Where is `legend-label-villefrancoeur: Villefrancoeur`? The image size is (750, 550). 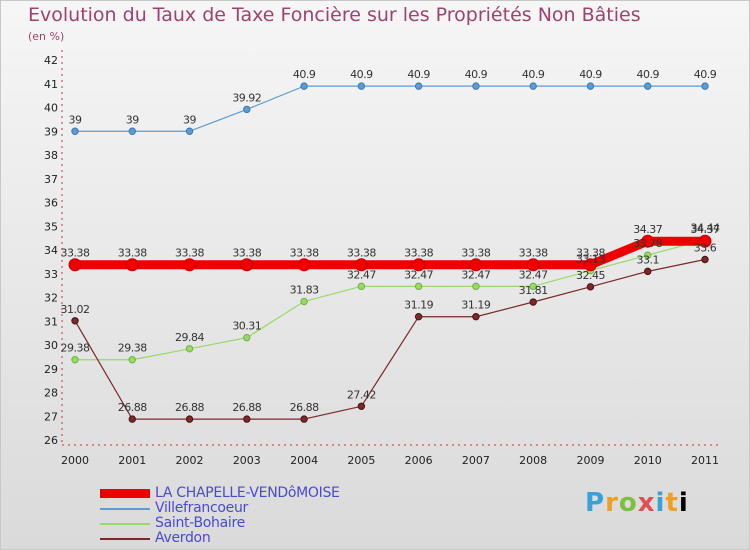
legend-label-villefrancoeur: Villefrancoeur is located at coordinates (201, 508).